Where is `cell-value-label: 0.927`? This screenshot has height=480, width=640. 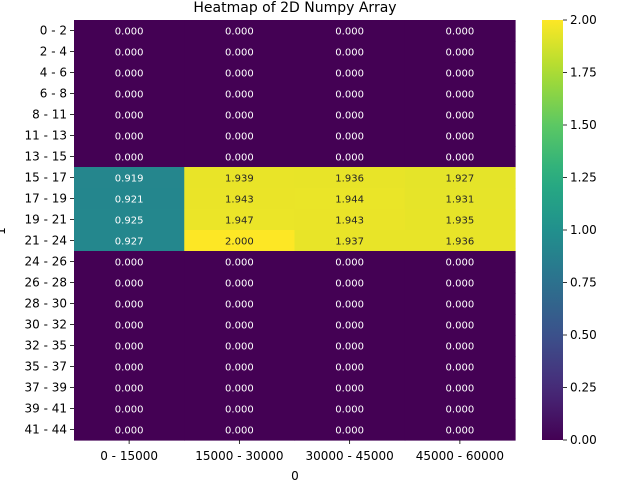 cell-value-label: 0.927 is located at coordinates (129, 242).